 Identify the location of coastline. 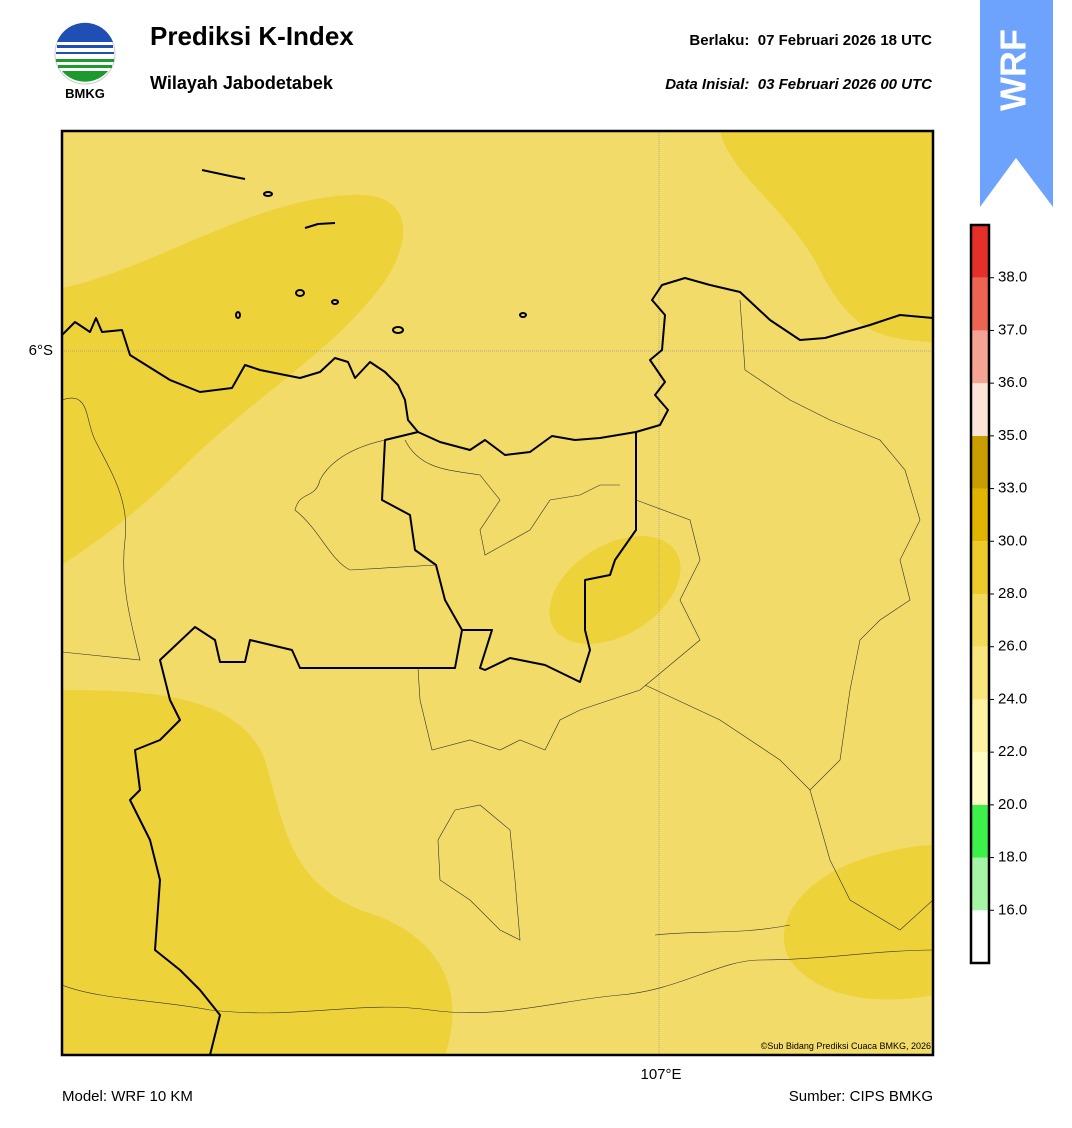
(497, 366).